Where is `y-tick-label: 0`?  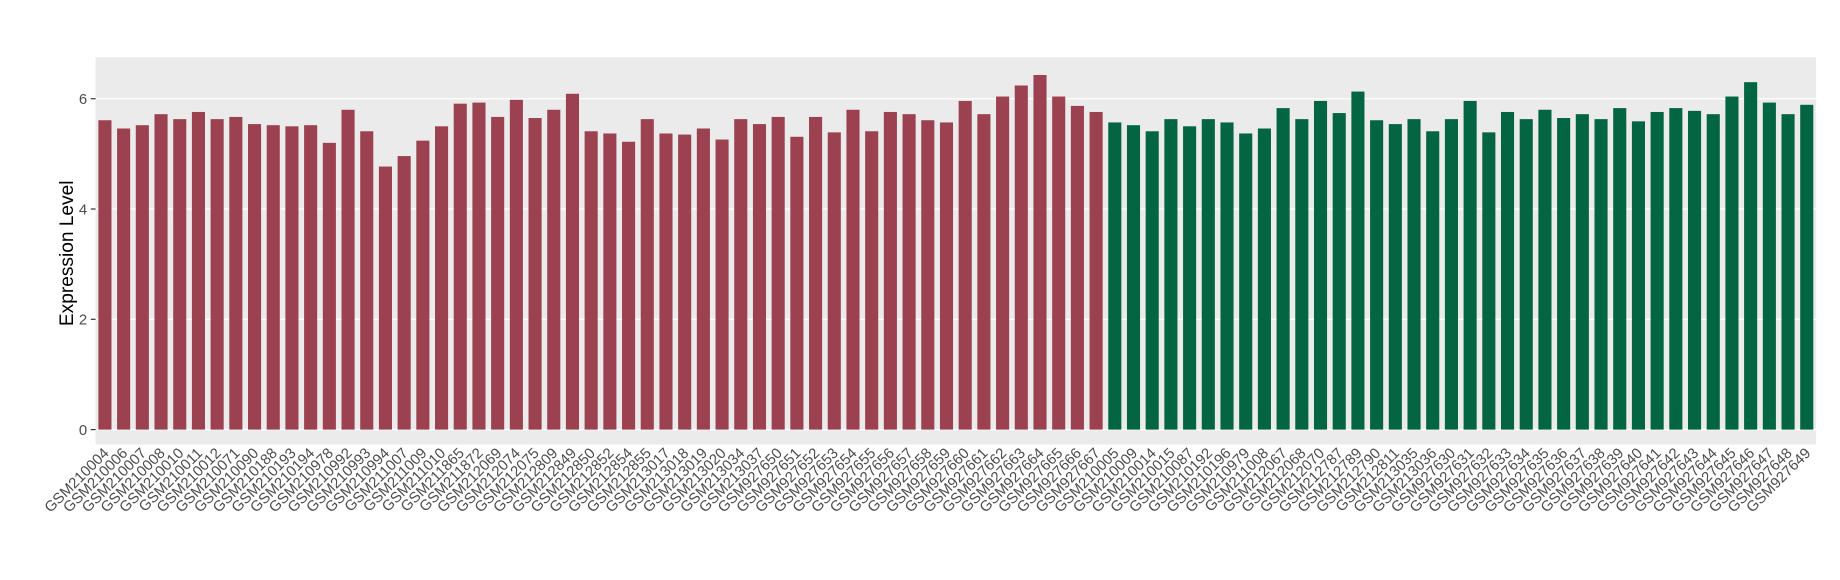
y-tick-label: 0 is located at coordinates (83, 430).